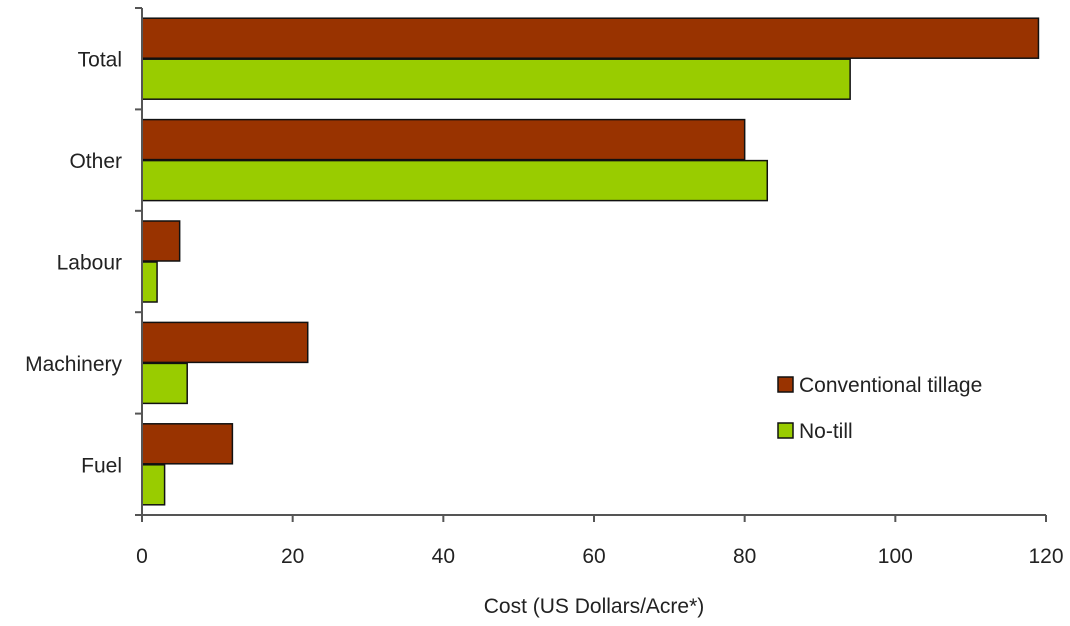  Describe the element at coordinates (95, 161) in the screenshot. I see `y-tick-label-other: Other` at that location.